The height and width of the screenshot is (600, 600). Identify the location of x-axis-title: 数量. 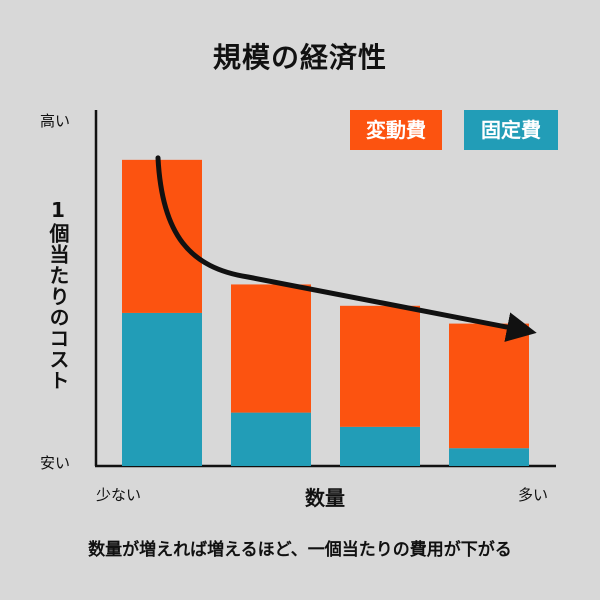
(325, 498).